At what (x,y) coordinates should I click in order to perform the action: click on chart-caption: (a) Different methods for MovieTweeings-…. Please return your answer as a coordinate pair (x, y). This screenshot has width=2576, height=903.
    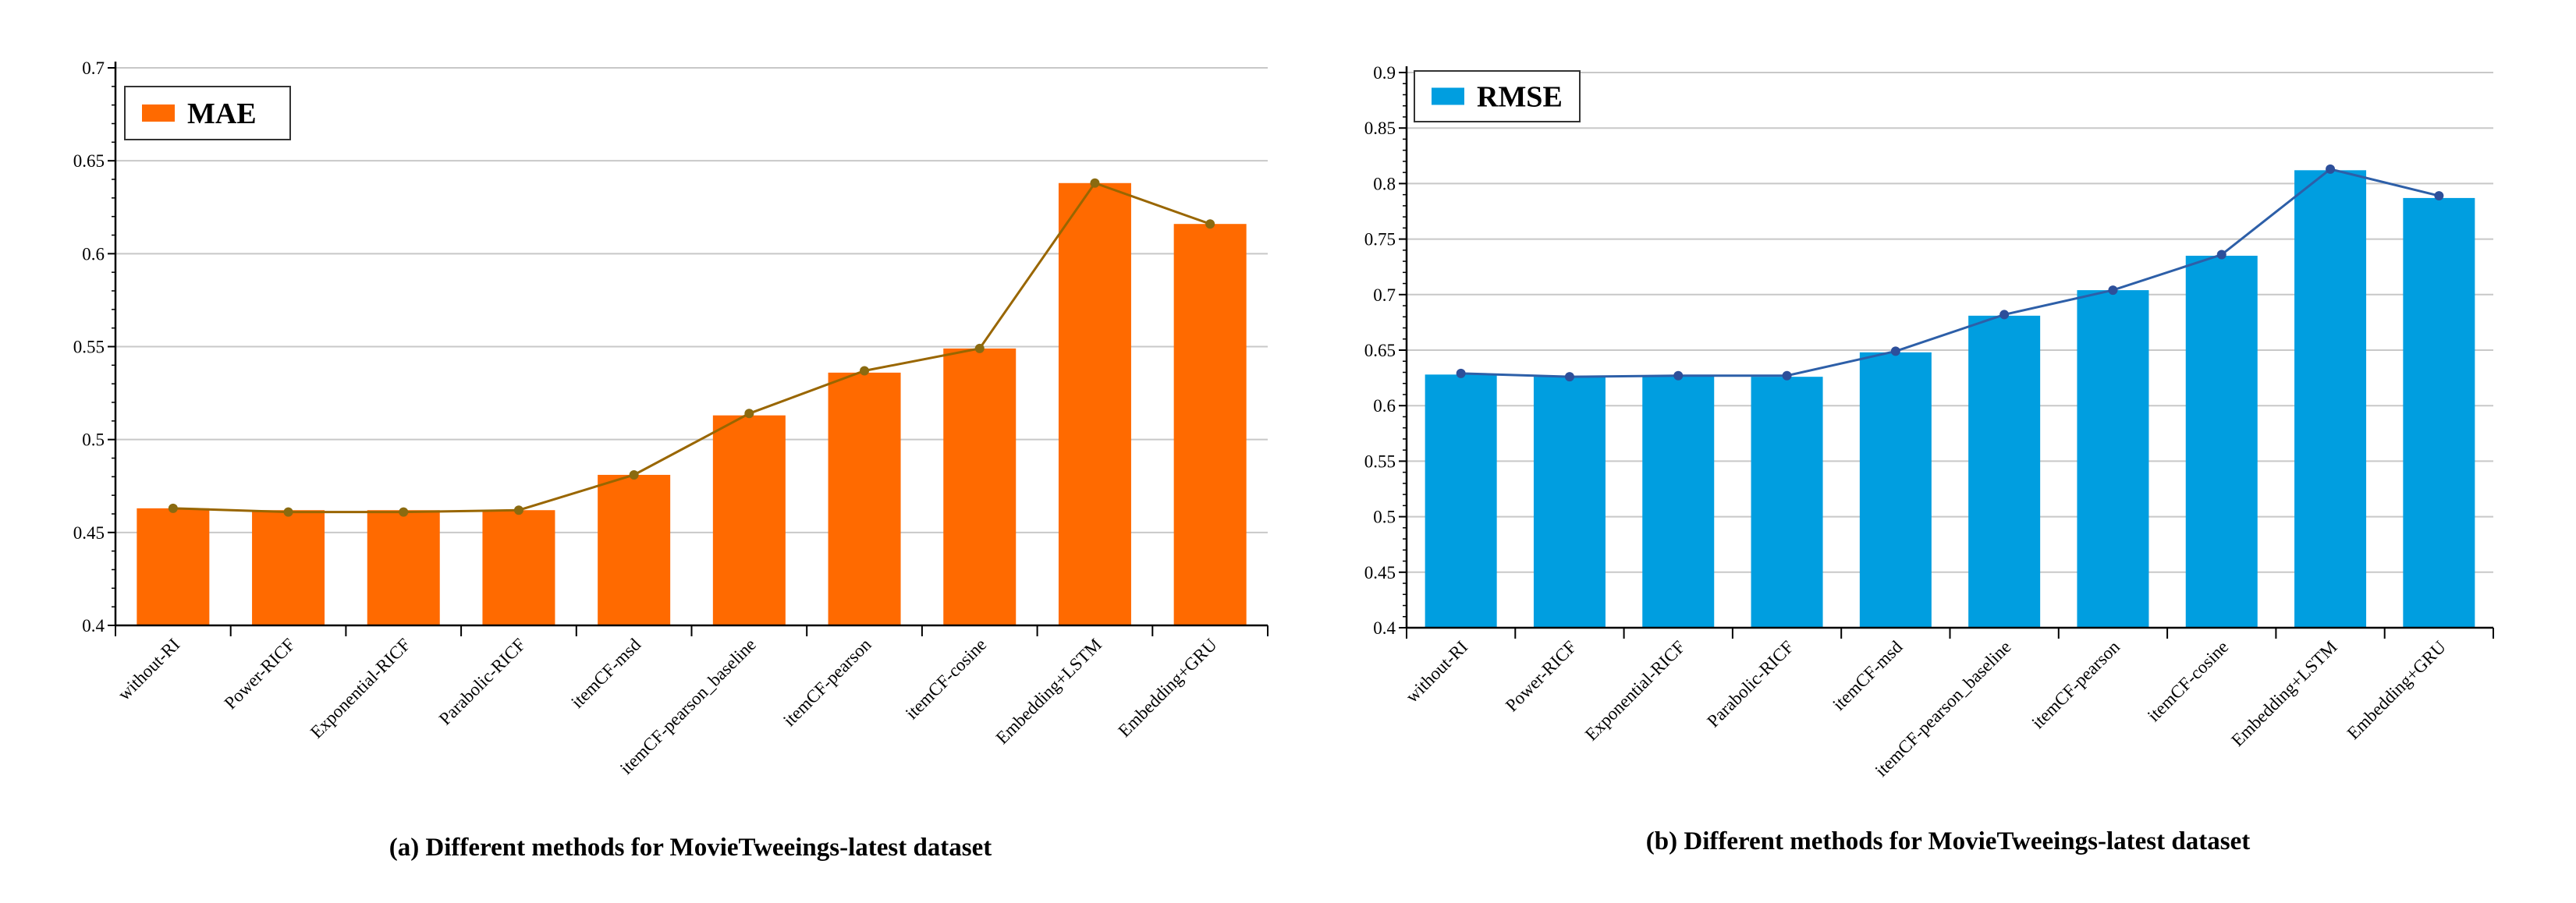
    Looking at the image, I should click on (690, 848).